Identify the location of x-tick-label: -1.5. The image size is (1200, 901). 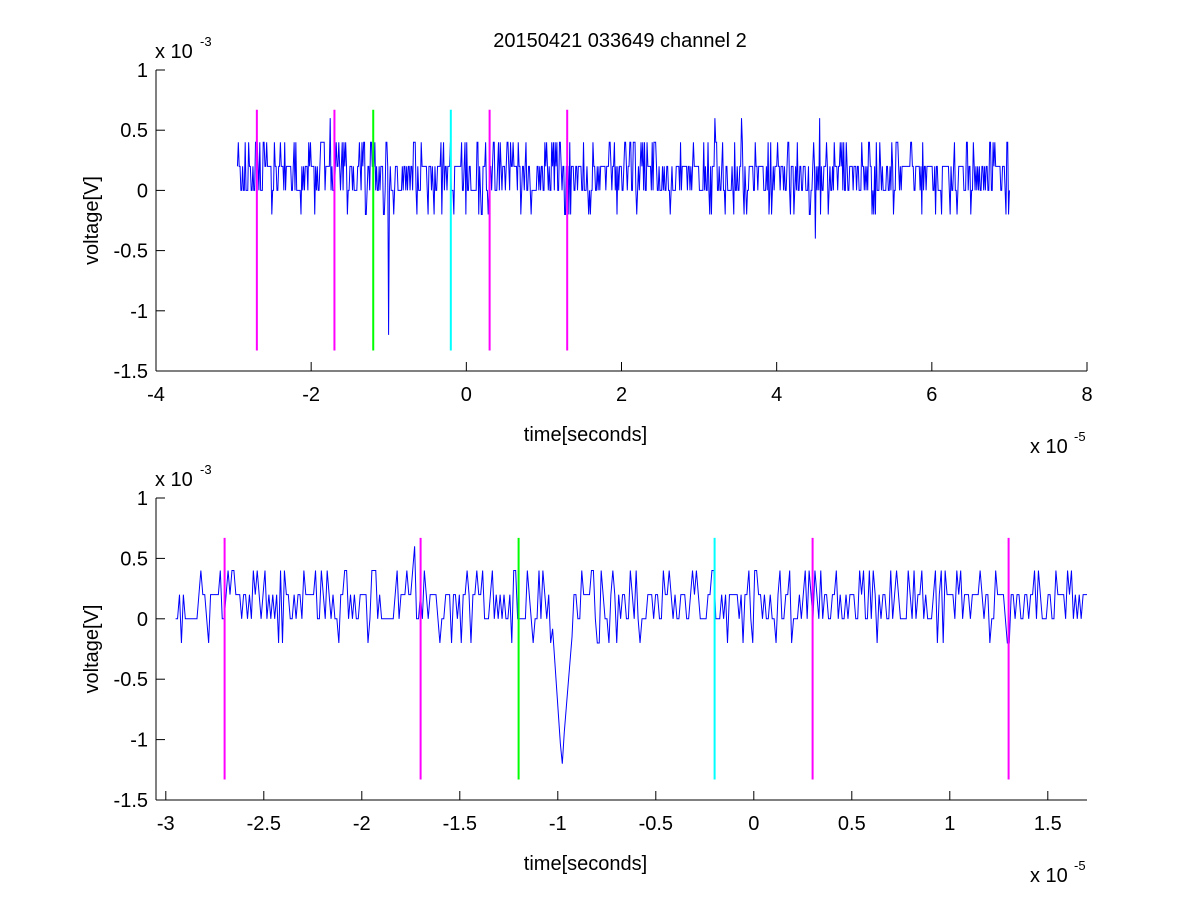
(460, 824).